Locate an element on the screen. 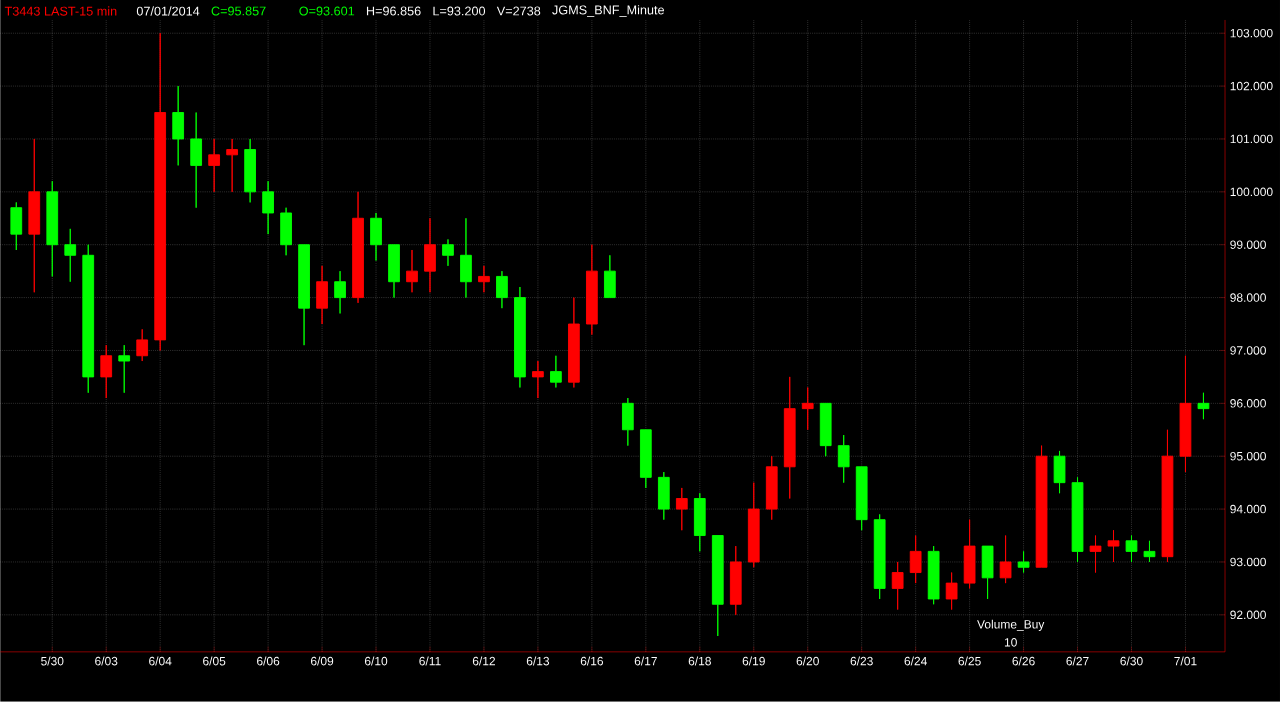  chart-subtitle: 07/01/2014 is located at coordinates (168, 11).